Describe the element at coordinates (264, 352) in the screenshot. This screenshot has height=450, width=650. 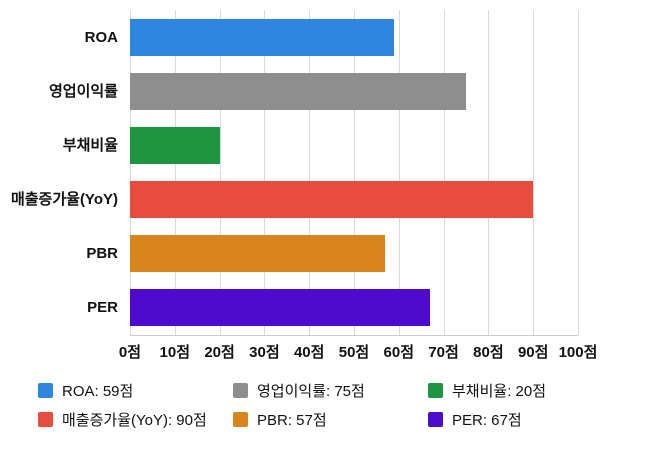
I see `x-tick-label: 30점` at that location.